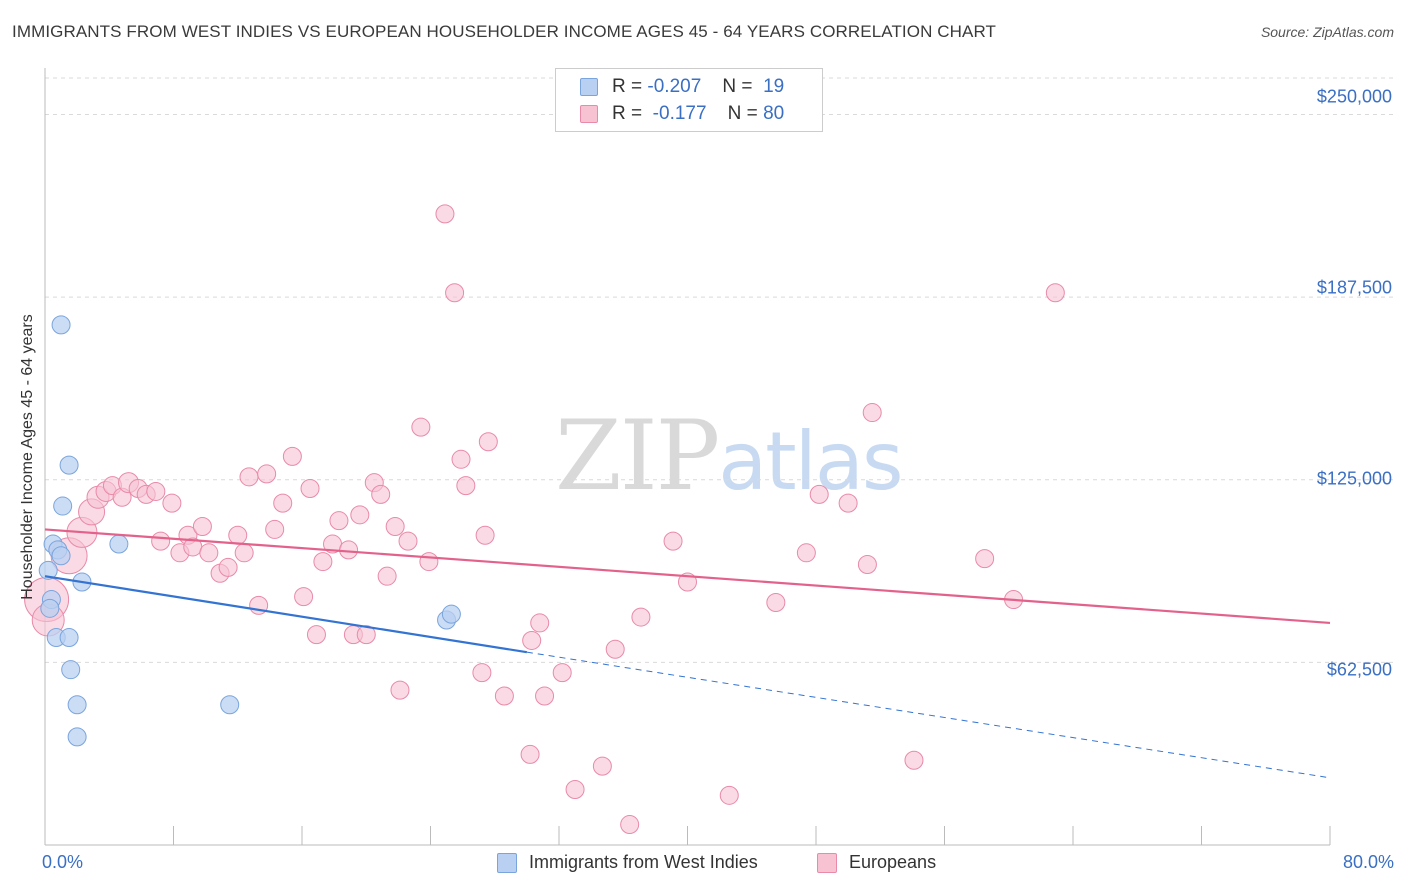 The image size is (1406, 892). Describe the element at coordinates (687, 576) in the screenshot. I see `europeans-trend-line` at that location.